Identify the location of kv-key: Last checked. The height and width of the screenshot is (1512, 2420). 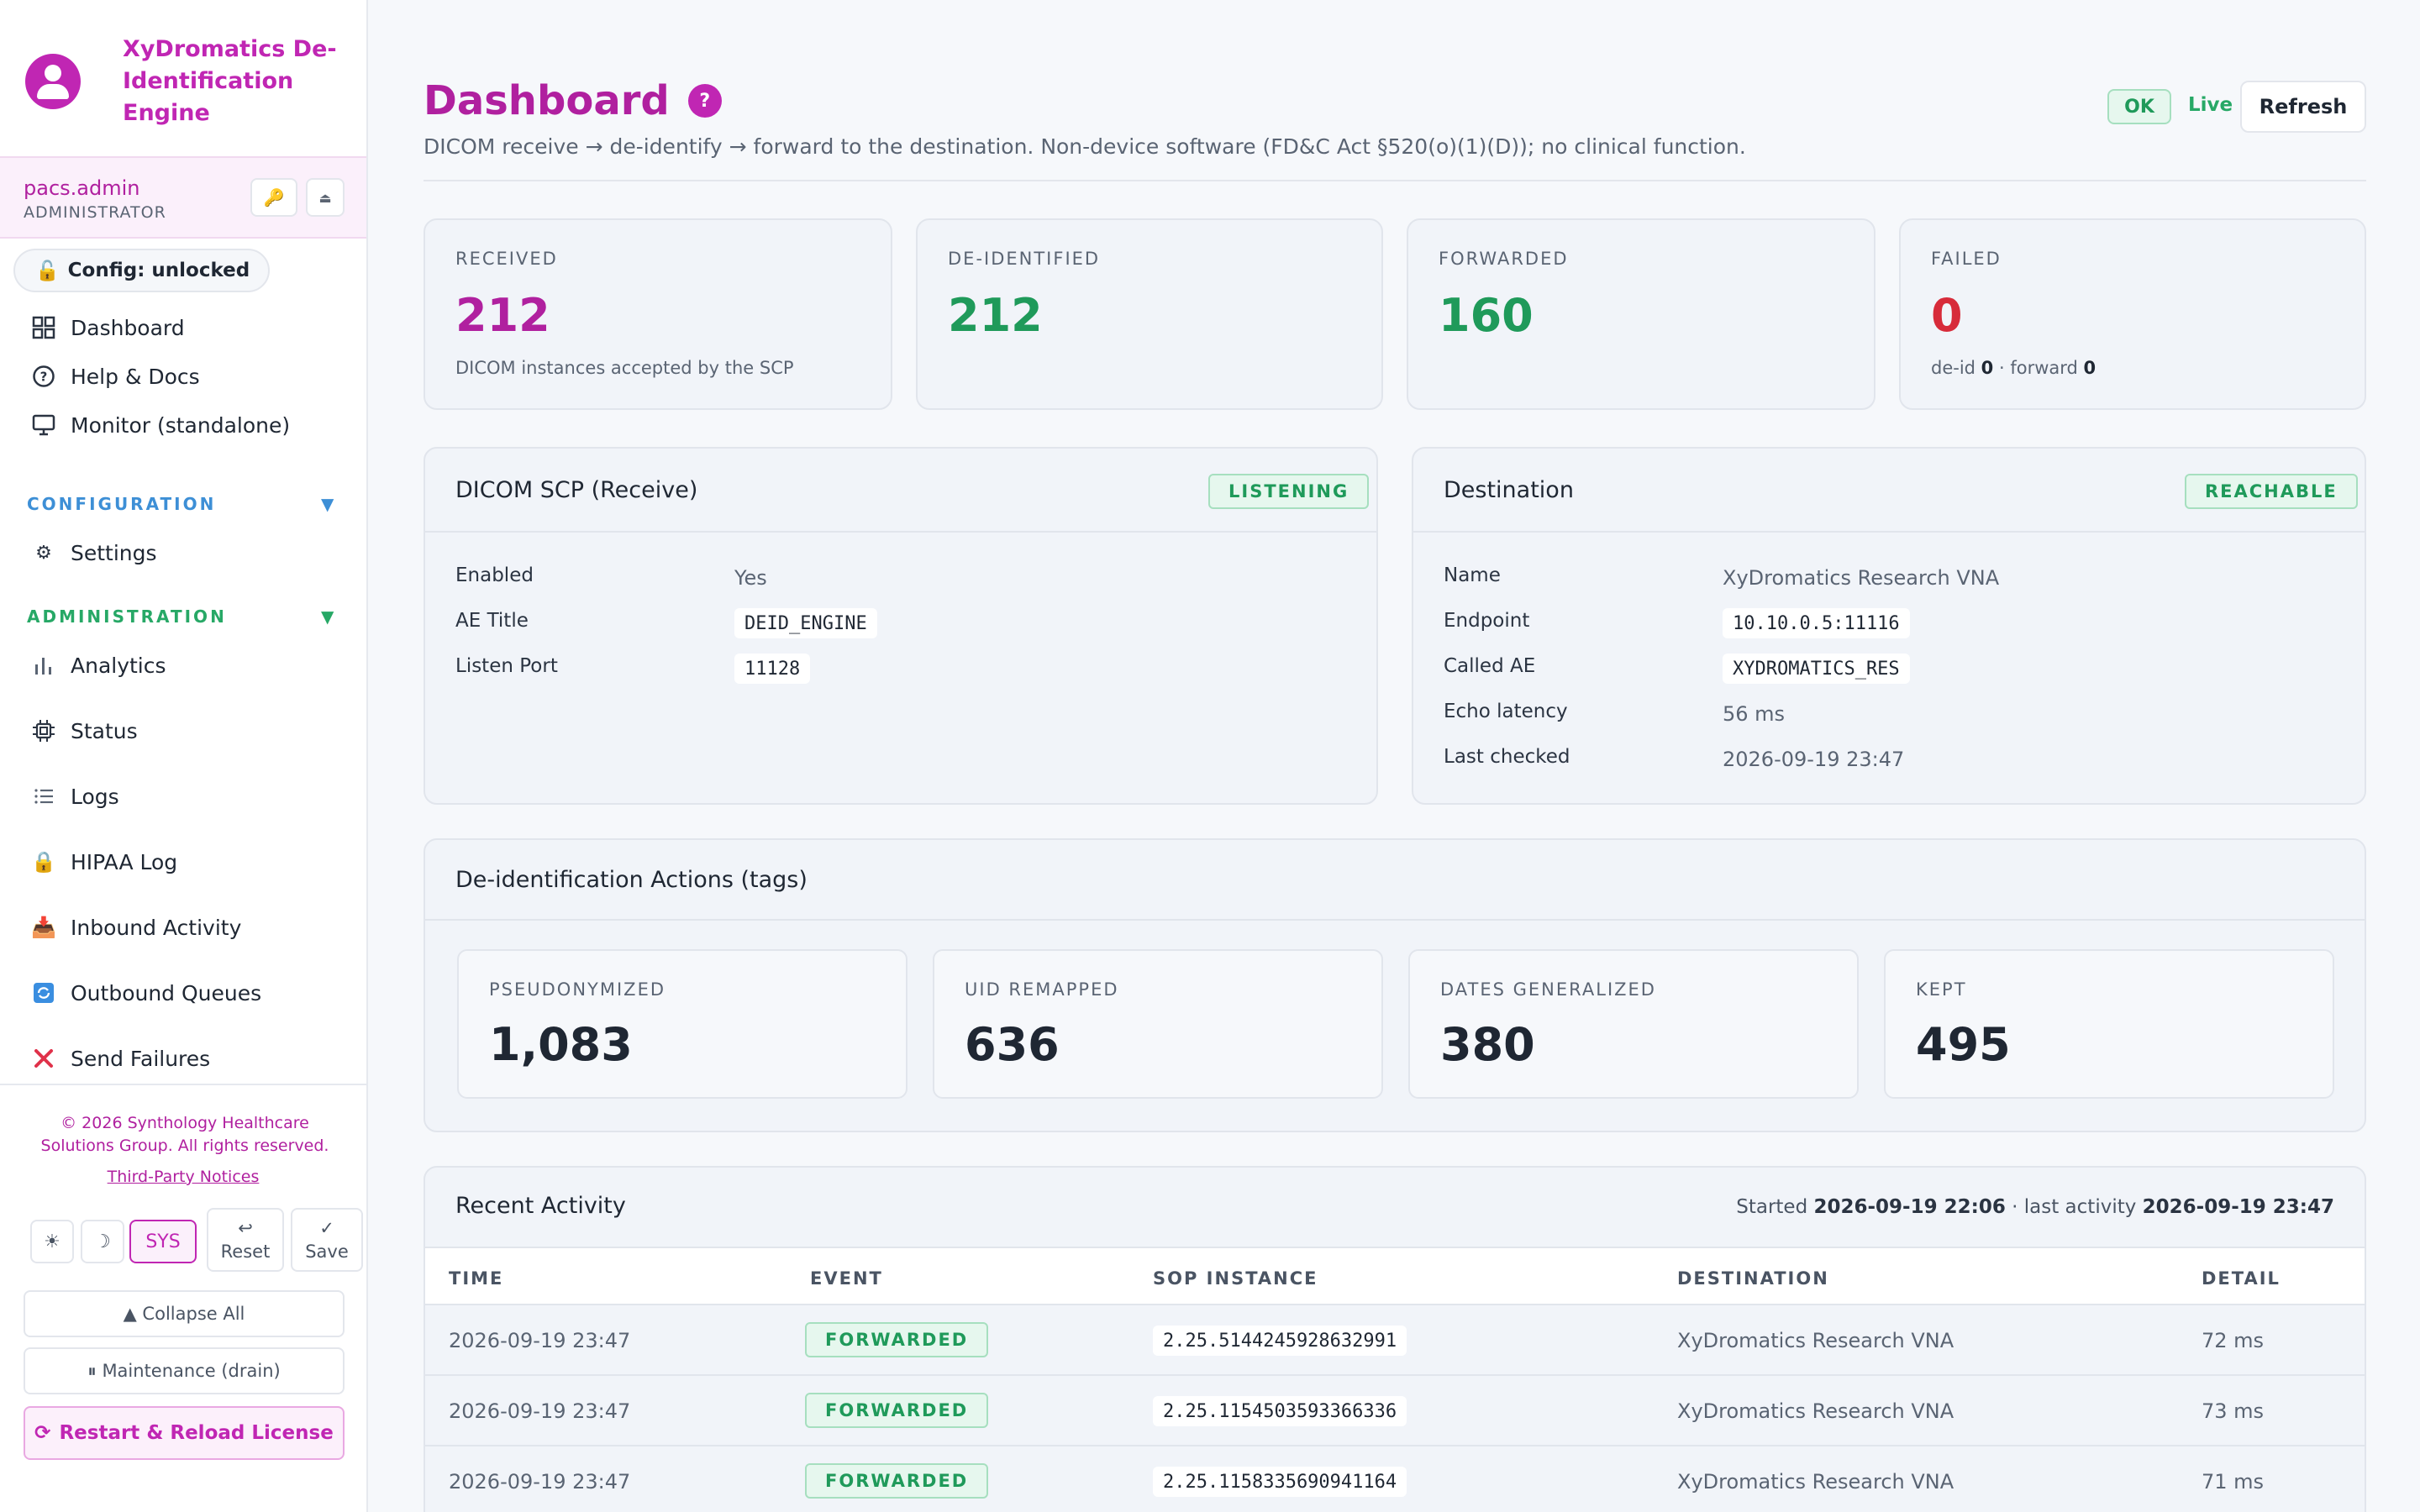
(1507, 757).